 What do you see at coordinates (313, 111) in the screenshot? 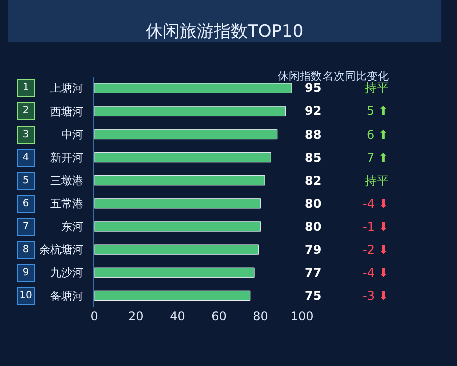
I see `data-label: 92` at bounding box center [313, 111].